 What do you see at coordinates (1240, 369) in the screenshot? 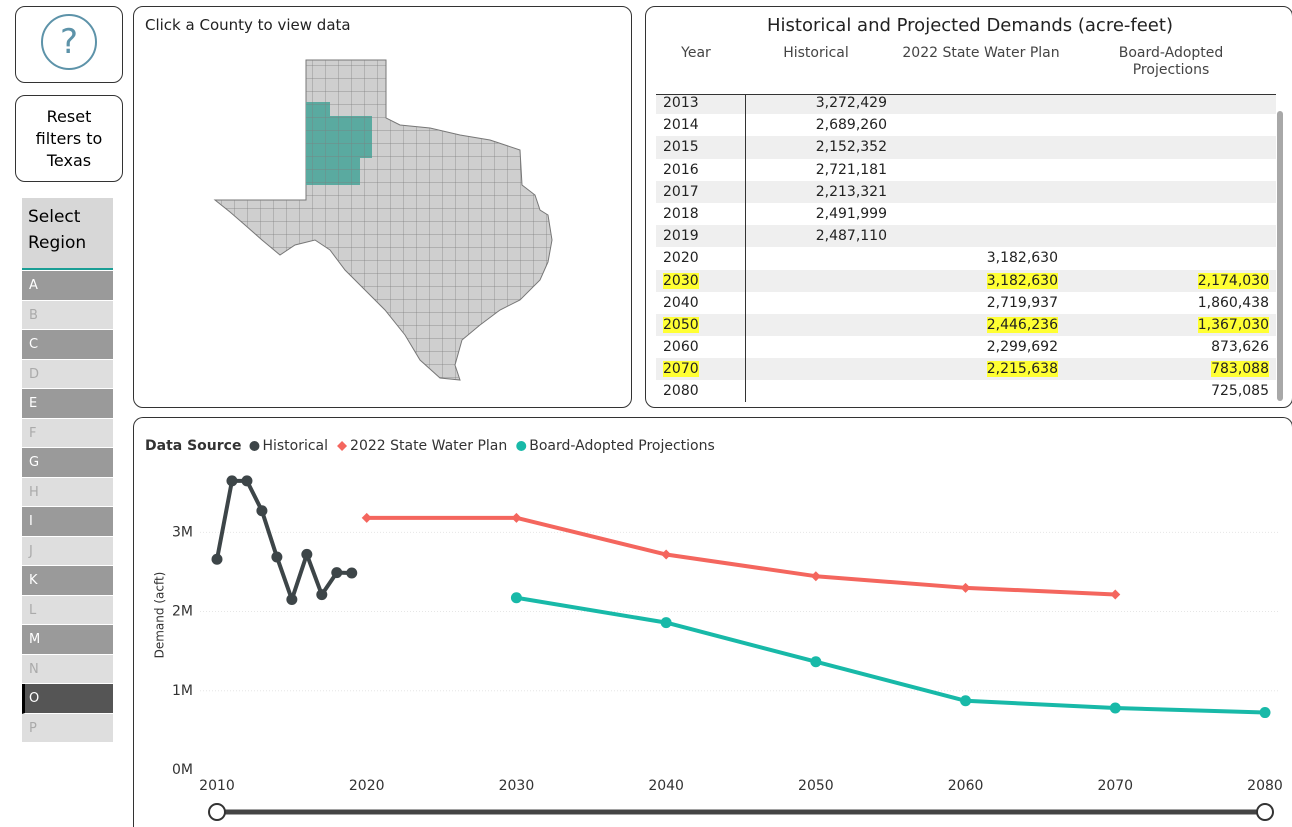
I see `table-cell: 783,088` at bounding box center [1240, 369].